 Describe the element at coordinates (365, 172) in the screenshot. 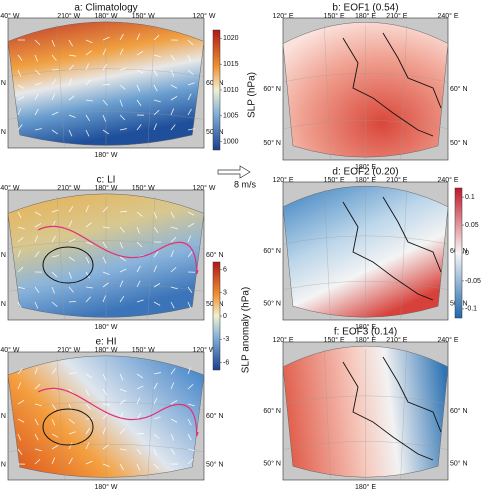

I see `panel-title: d: EOF2 (0.20)` at that location.